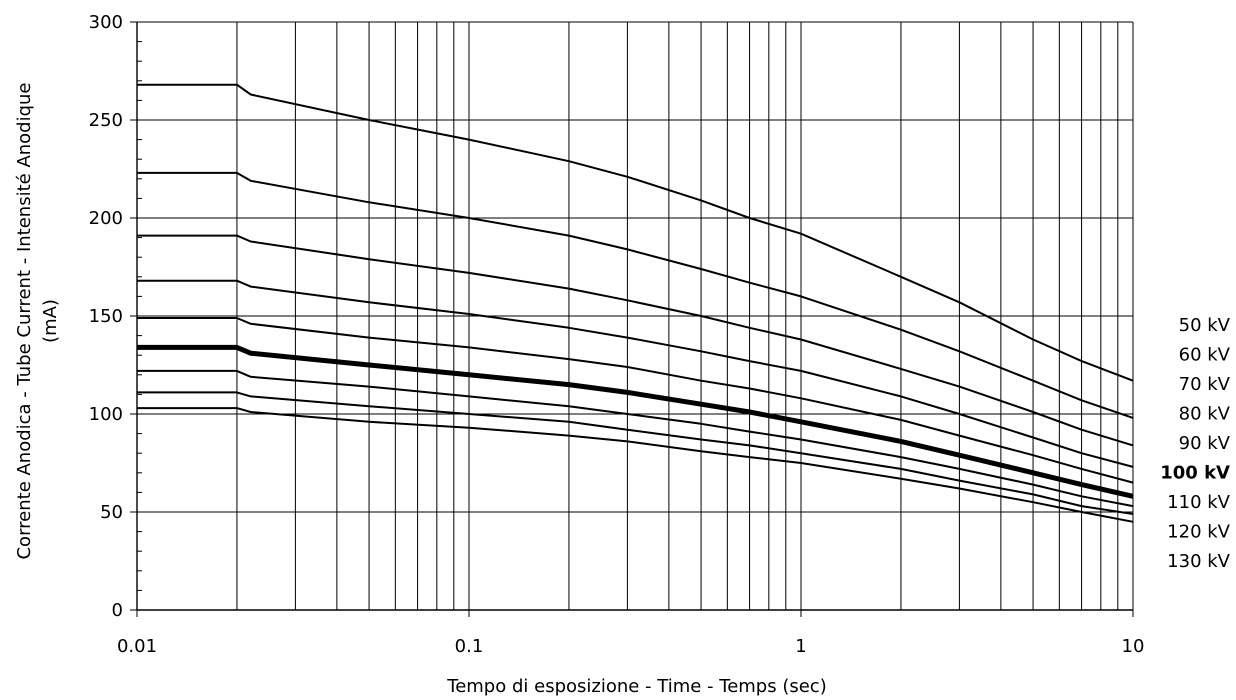 The width and height of the screenshot is (1236, 700). What do you see at coordinates (1133, 646) in the screenshot?
I see `x-tick-label: 10` at bounding box center [1133, 646].